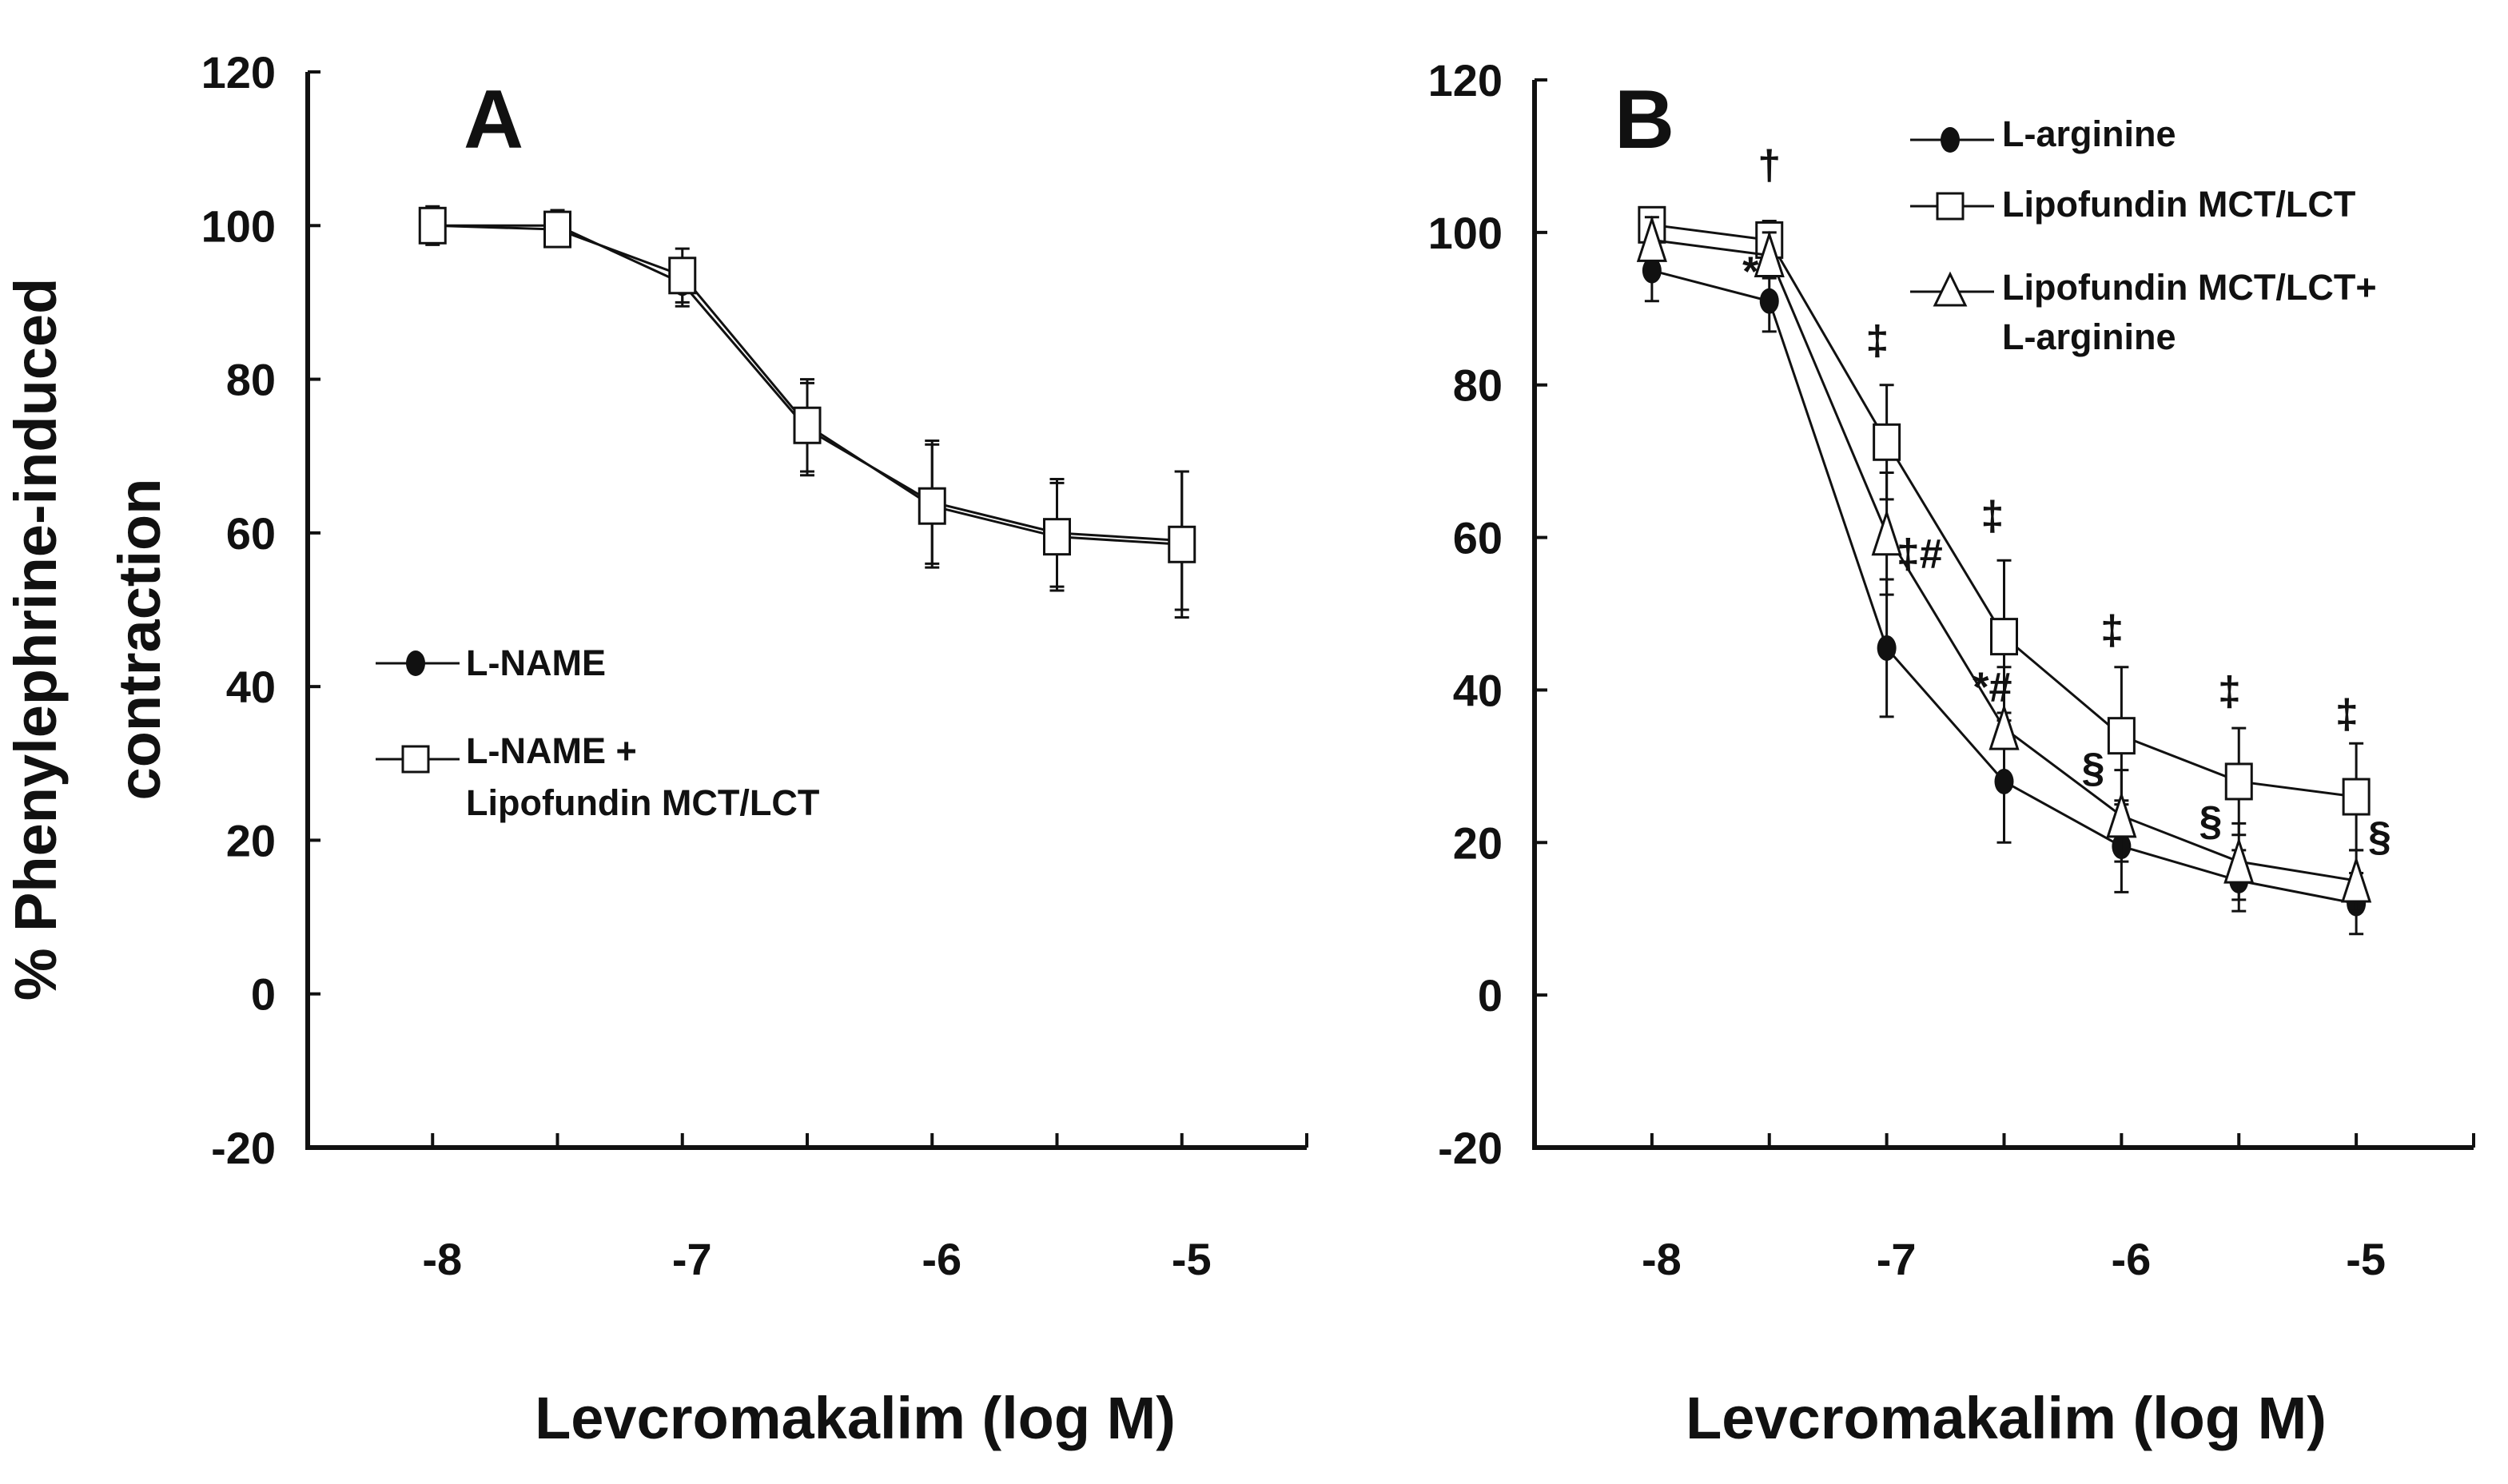 The width and height of the screenshot is (2508, 1484). Describe the element at coordinates (692, 1259) in the screenshot. I see `panel-a-x-tick-label: -7` at that location.